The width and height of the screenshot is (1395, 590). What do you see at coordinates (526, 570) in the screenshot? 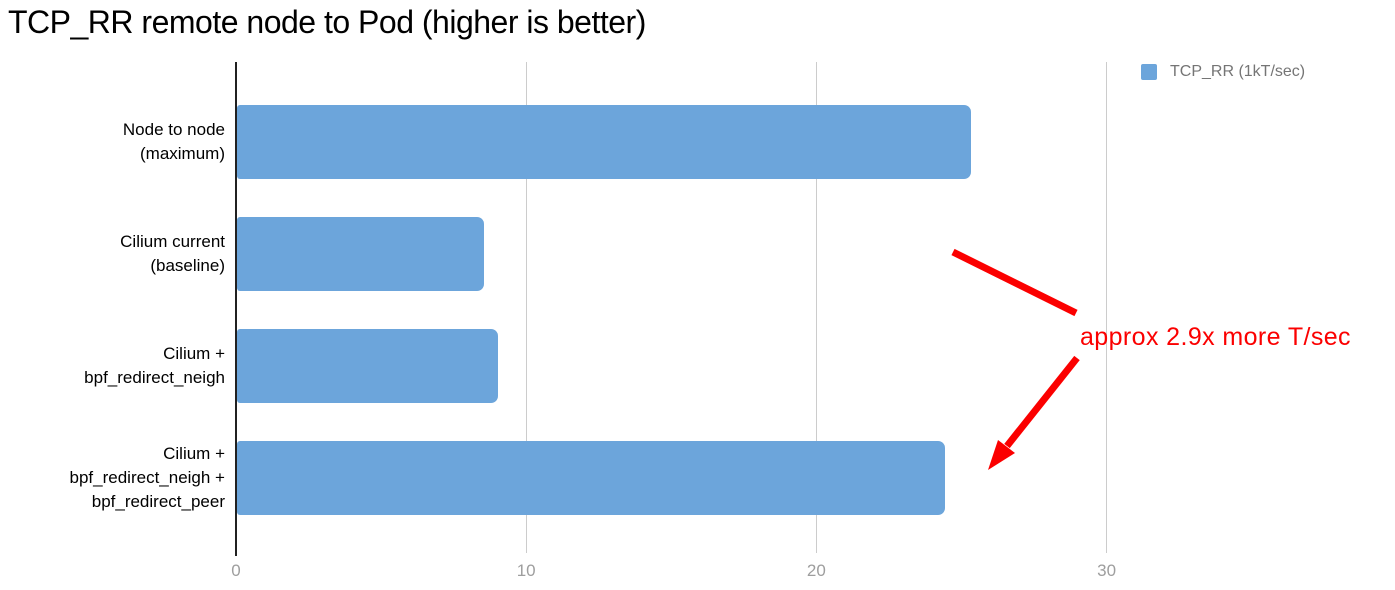
I see `x-tick-label-10: 10` at bounding box center [526, 570].